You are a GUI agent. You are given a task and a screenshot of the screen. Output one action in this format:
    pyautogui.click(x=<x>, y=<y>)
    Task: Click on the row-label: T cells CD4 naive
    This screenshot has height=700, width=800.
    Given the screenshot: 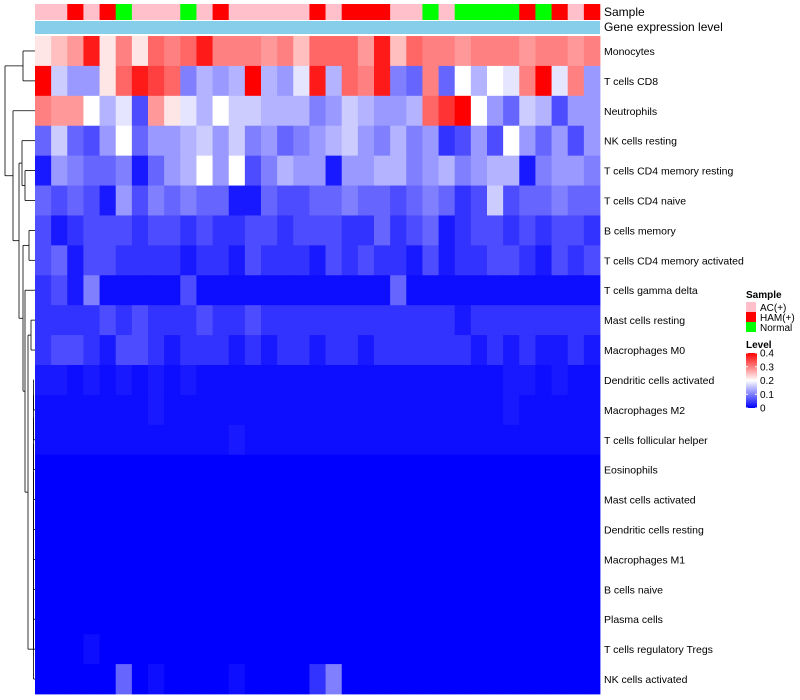 What is the action you would take?
    pyautogui.click(x=645, y=202)
    